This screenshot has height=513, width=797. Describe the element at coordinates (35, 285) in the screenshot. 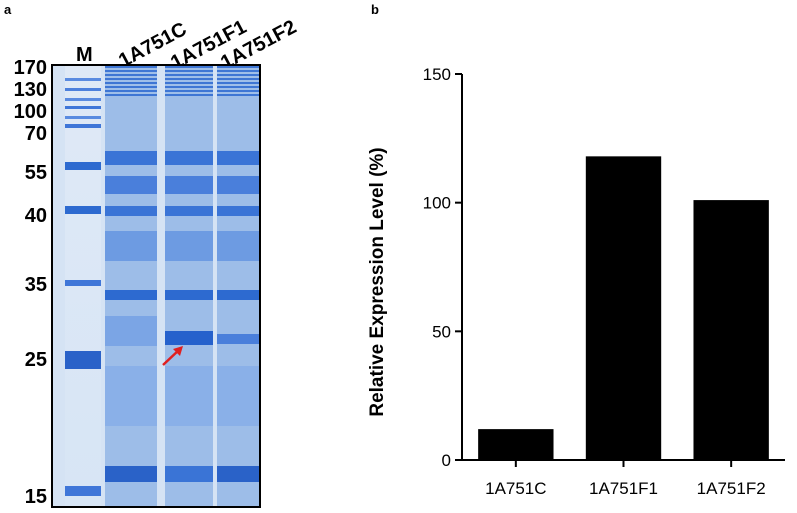

I see `marker-size-35: 35` at that location.